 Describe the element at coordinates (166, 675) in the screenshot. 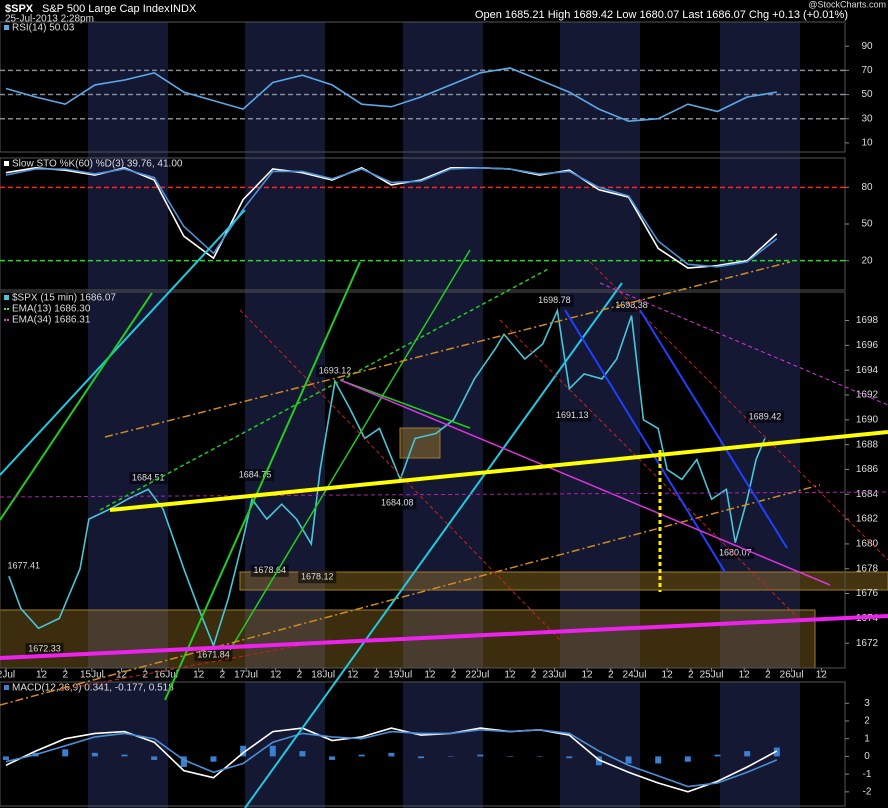

I see `x-tick-label: 16Jul` at that location.